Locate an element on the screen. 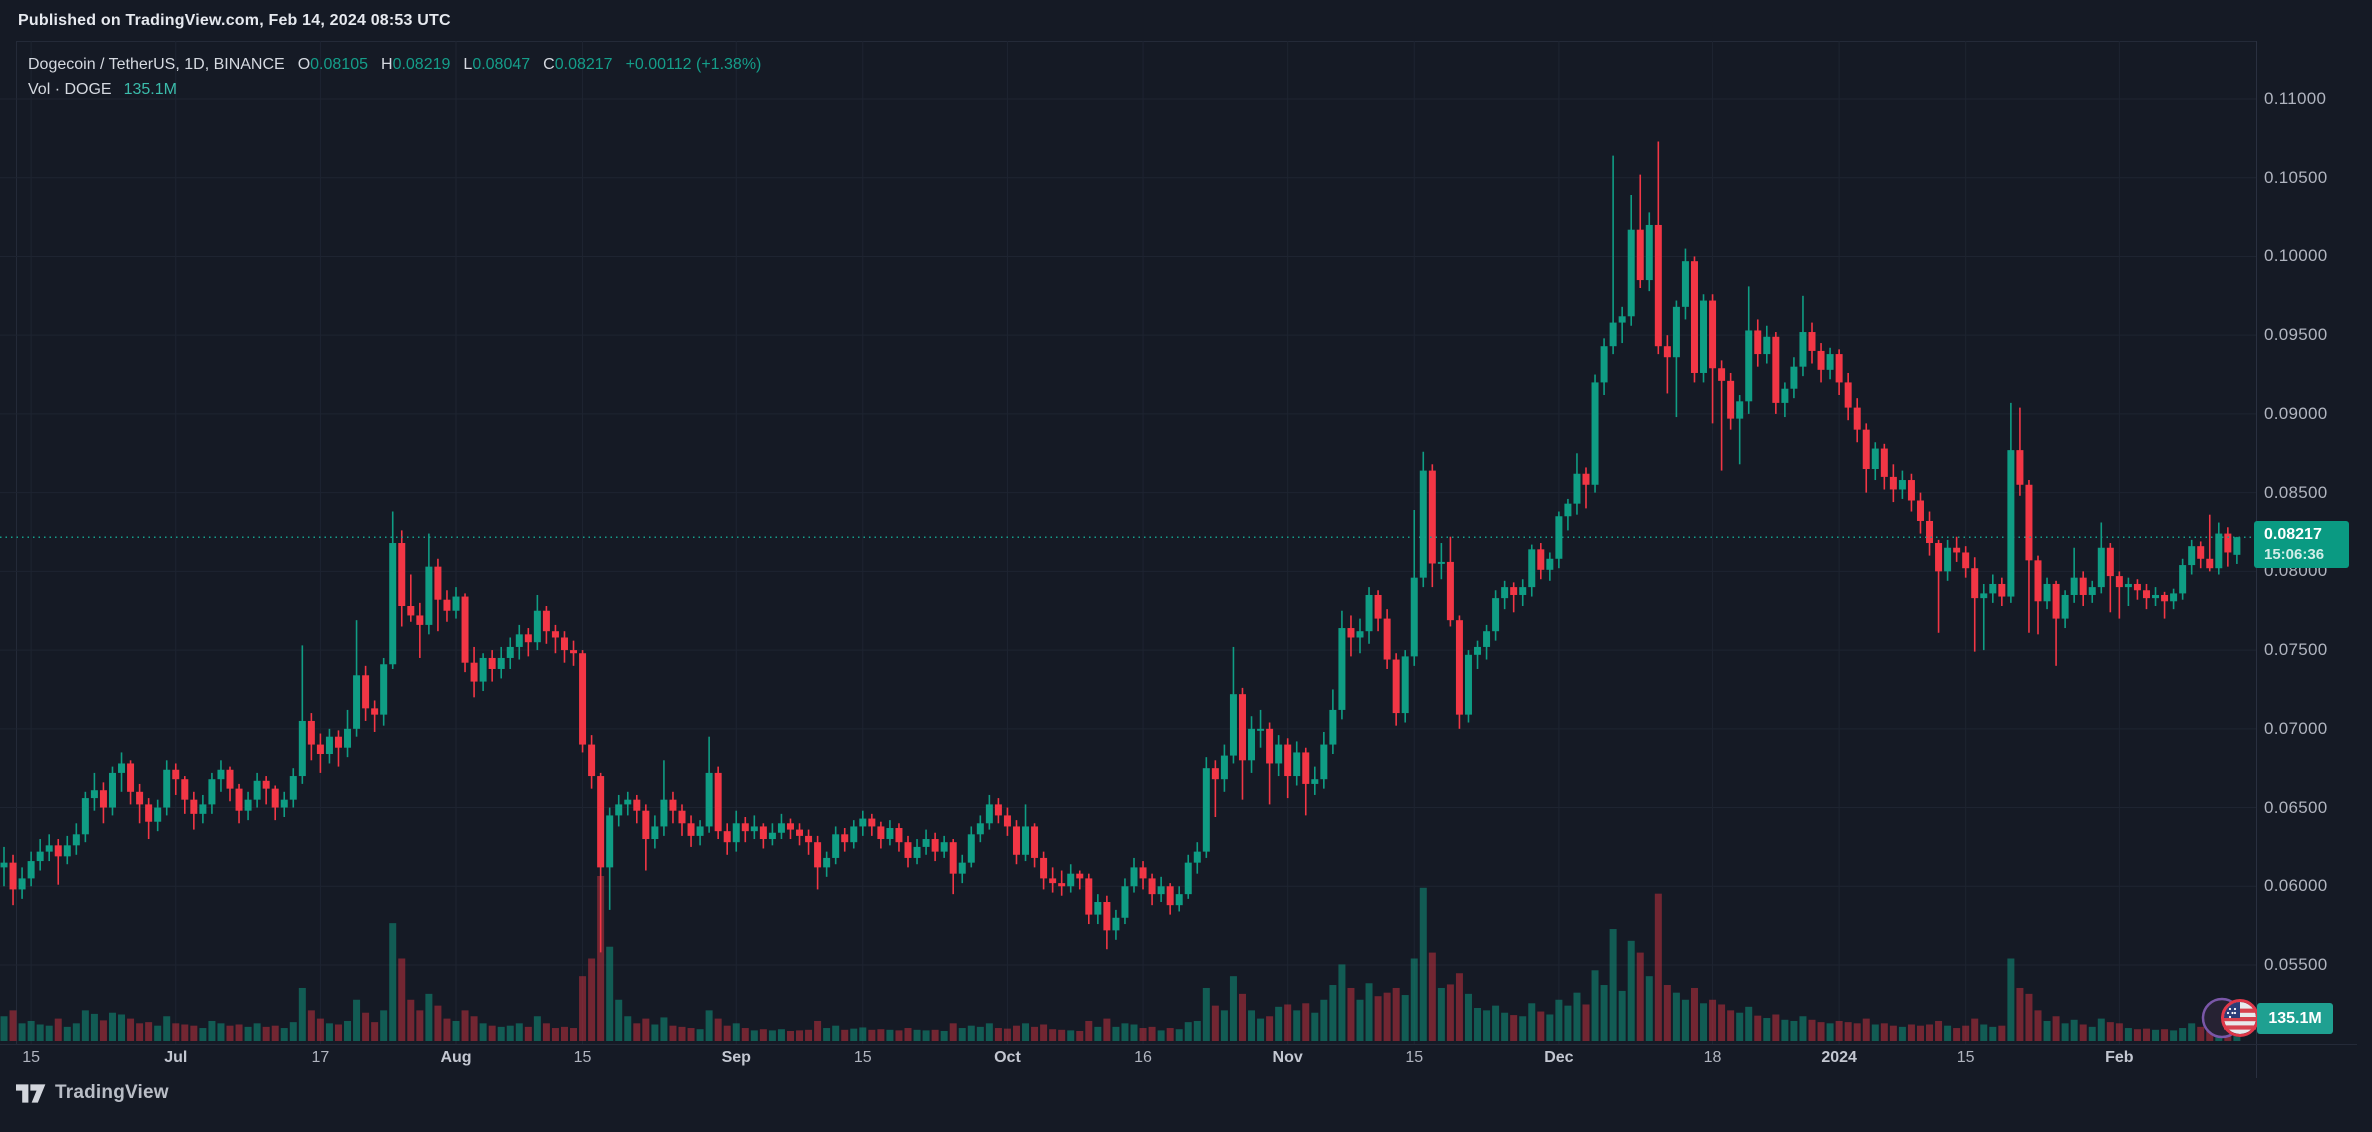  time-axis-separator is located at coordinates (1178, 1044).